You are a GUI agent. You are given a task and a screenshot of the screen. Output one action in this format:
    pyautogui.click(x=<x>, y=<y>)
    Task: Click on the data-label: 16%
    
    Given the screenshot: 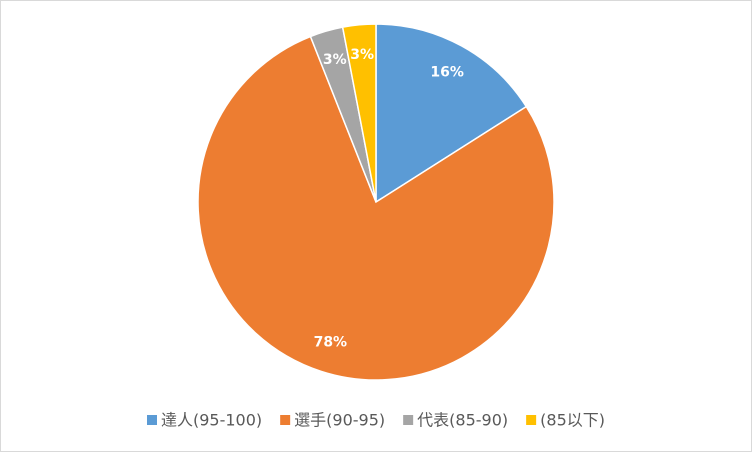 What is the action you would take?
    pyautogui.click(x=447, y=73)
    